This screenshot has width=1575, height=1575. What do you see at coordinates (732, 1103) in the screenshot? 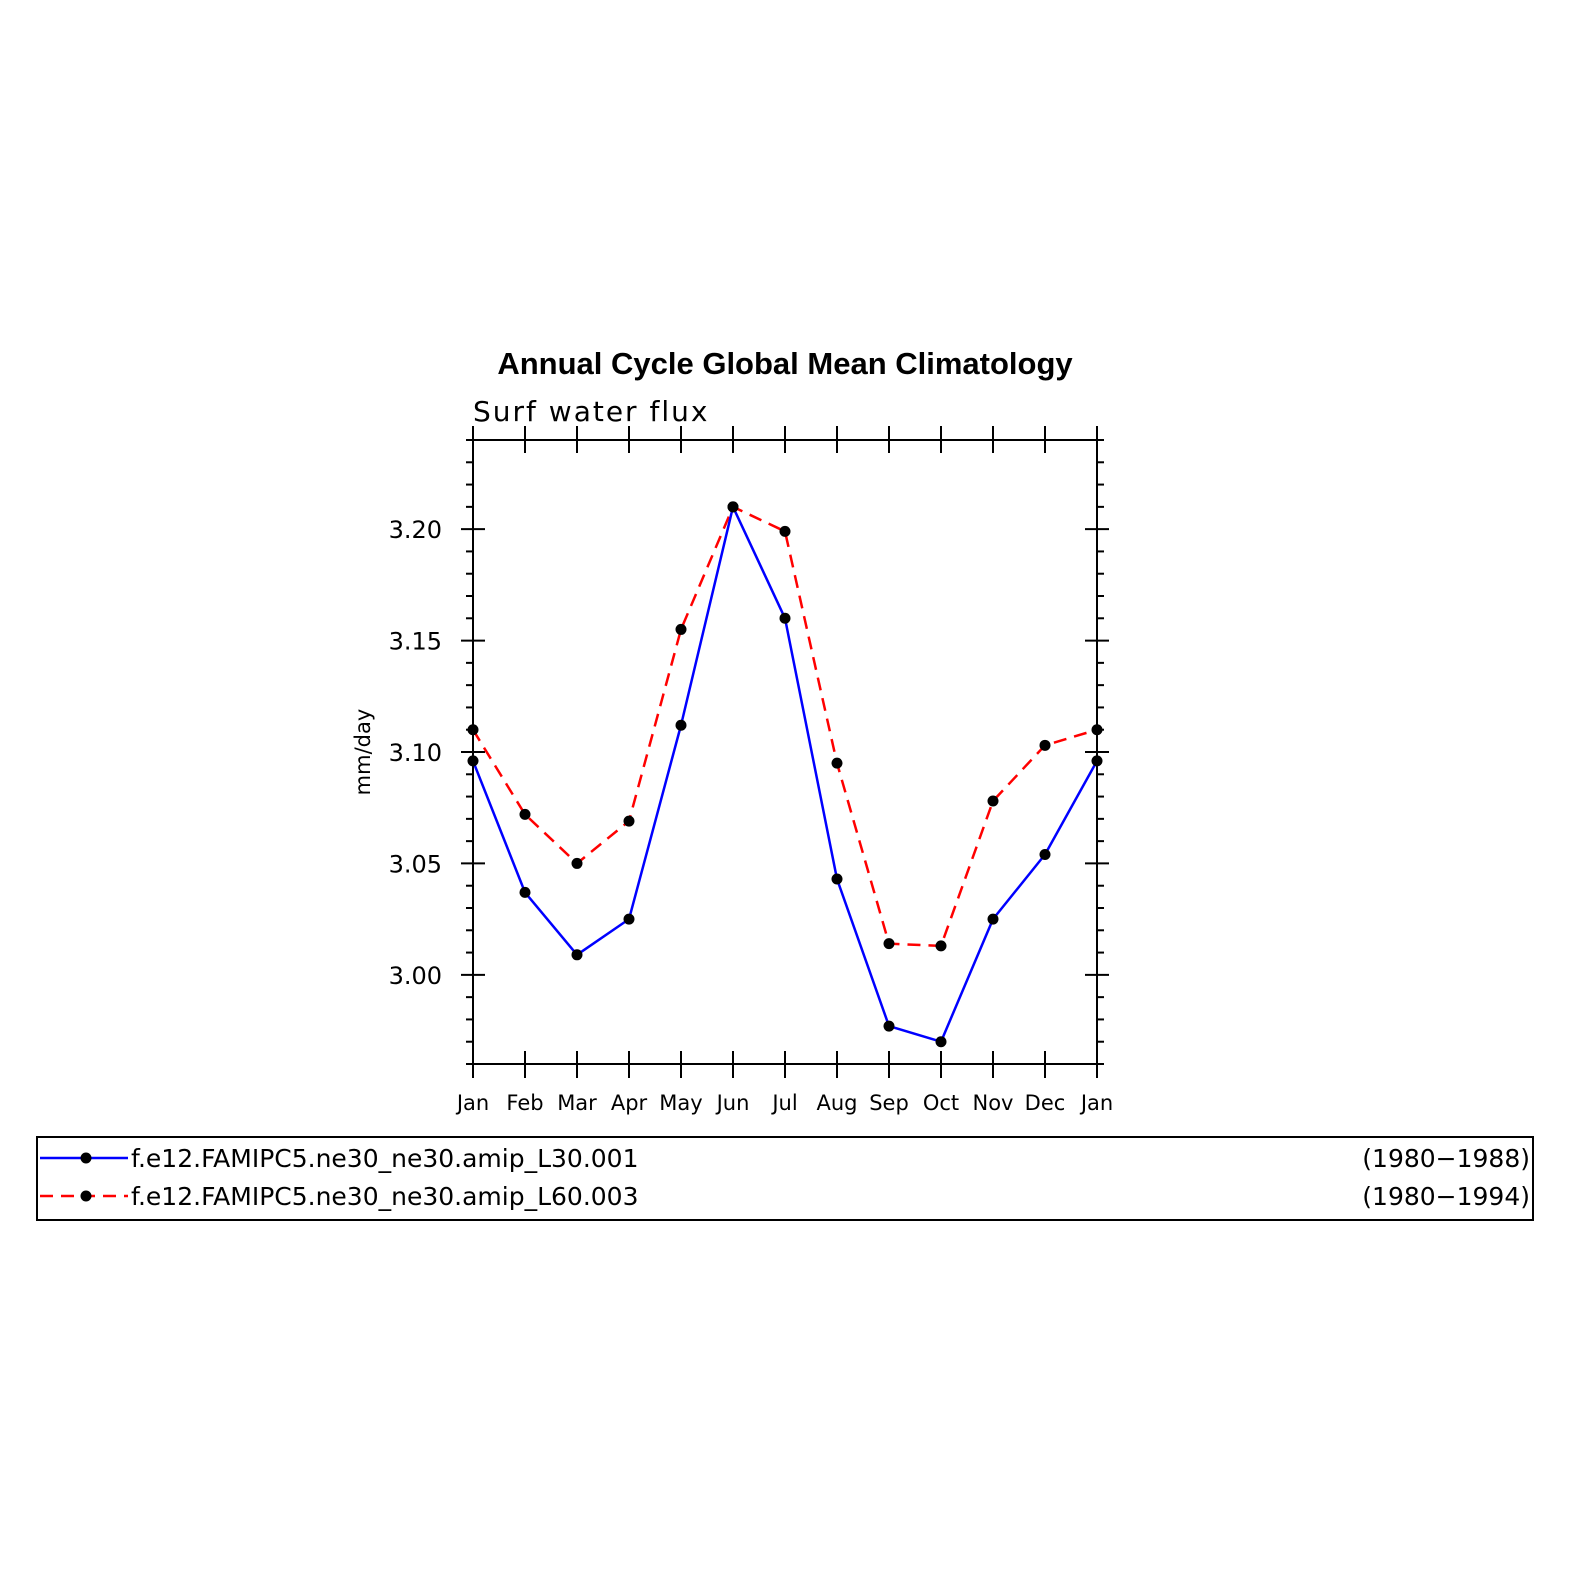
I see `x-tick-label: Jun` at bounding box center [732, 1103].